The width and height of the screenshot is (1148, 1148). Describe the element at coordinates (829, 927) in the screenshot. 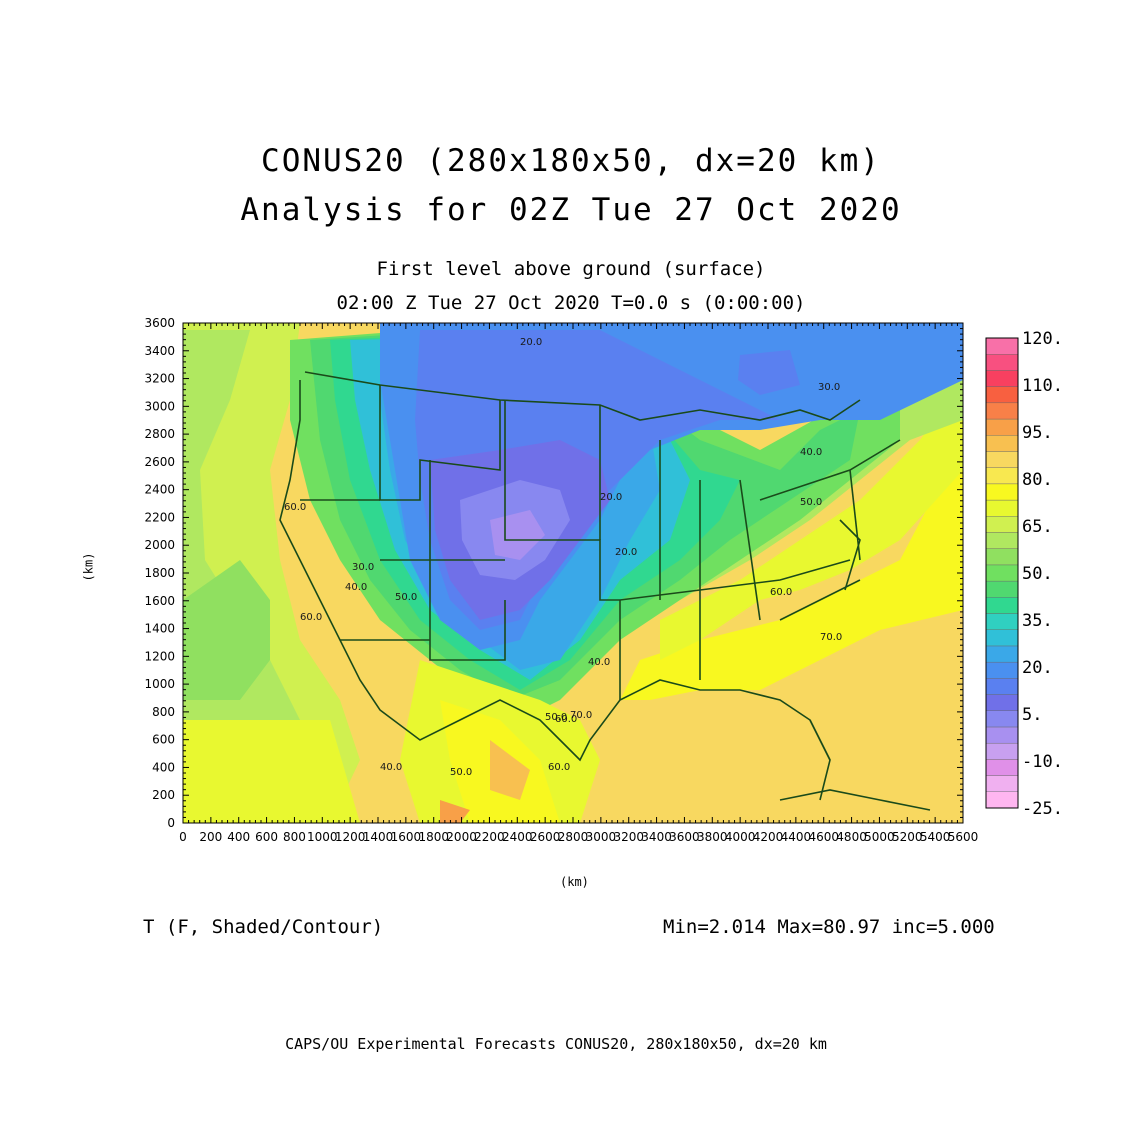

I see `stats-label: Min=2.014 Max=80.97 inc=5.000` at that location.